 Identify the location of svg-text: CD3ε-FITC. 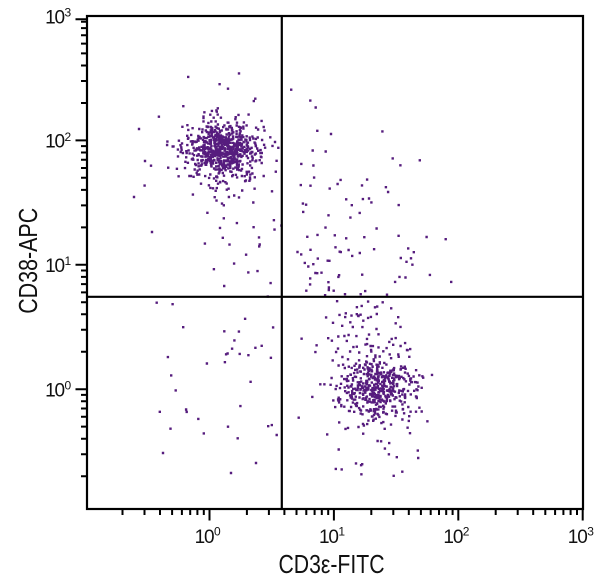
(332, 564).